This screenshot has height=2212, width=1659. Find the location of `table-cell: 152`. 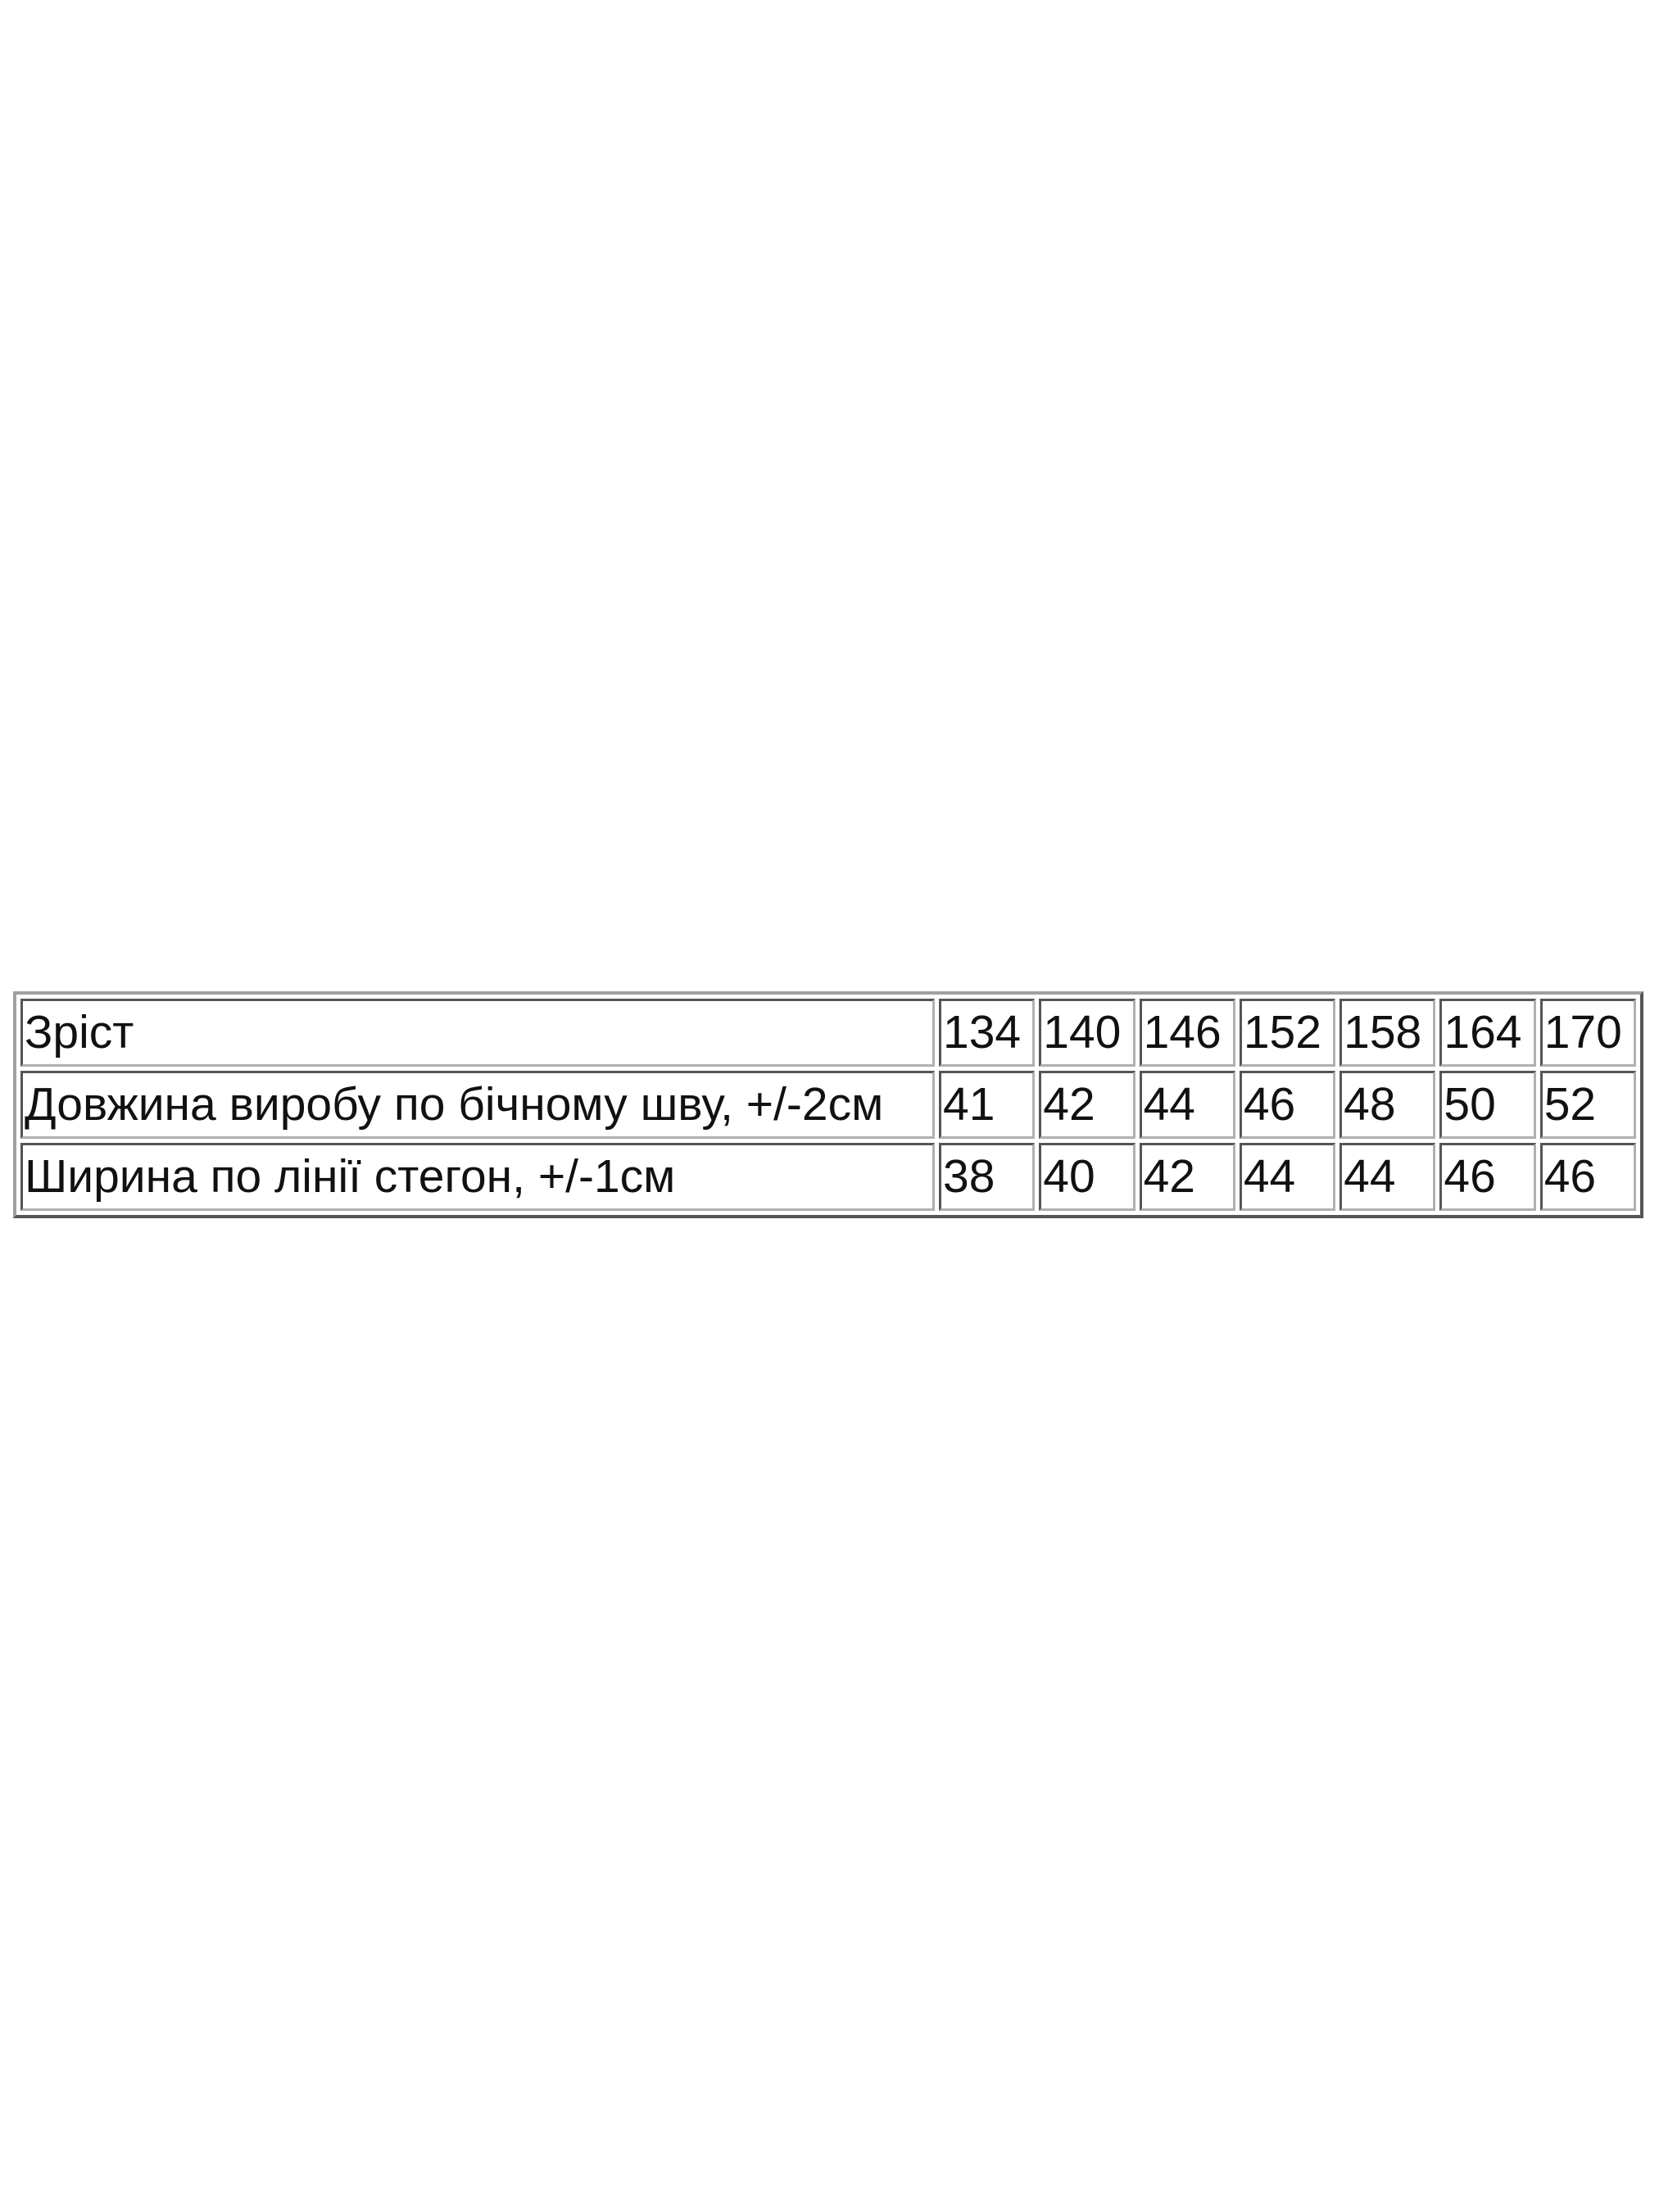

table-cell: 152 is located at coordinates (1287, 1033).